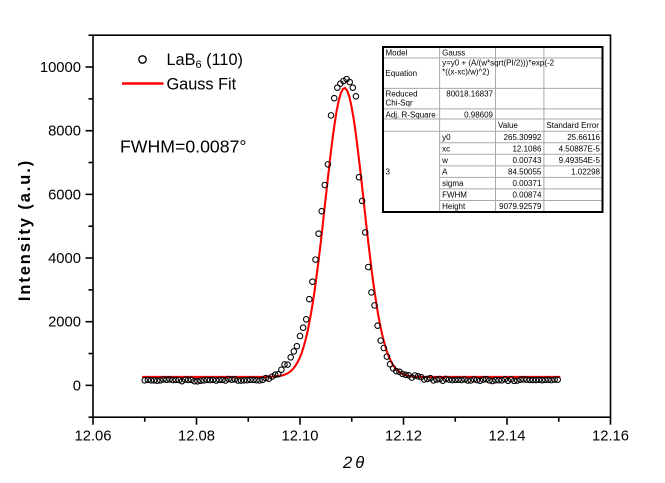 The image size is (665, 483). Describe the element at coordinates (580, 160) in the screenshot. I see `svg-text: 9.49354E-5` at that location.